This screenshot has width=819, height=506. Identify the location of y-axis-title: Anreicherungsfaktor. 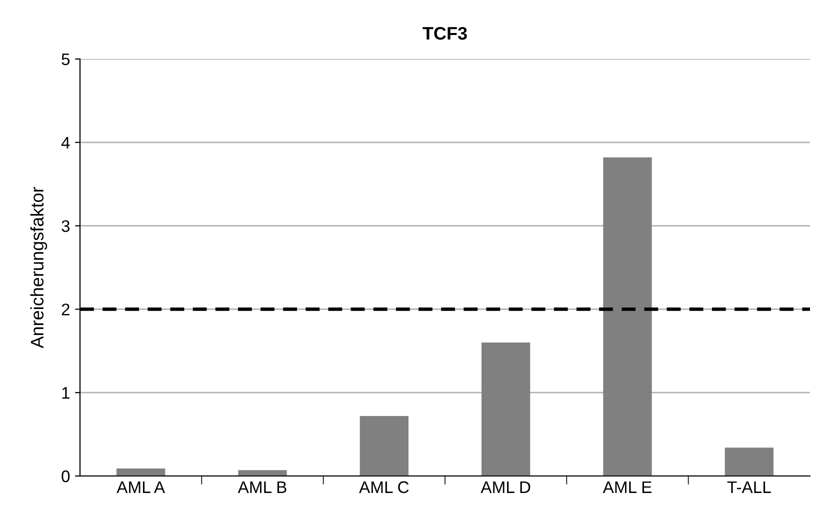
(39, 267).